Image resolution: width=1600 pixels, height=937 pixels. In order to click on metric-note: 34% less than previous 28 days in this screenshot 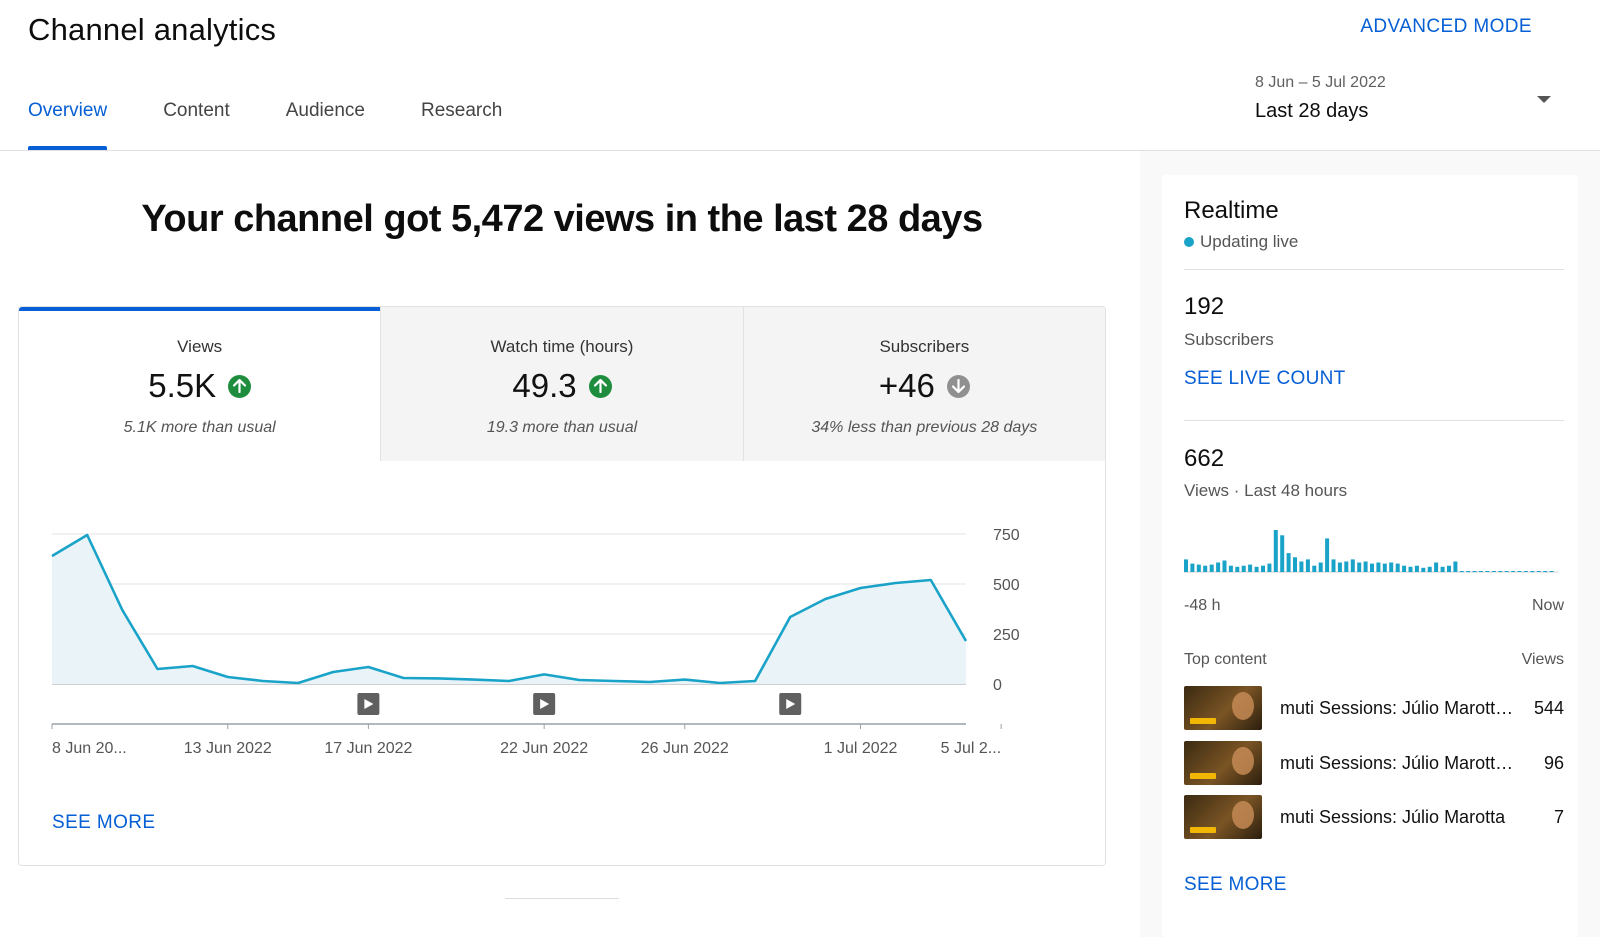, I will do `click(924, 427)`.